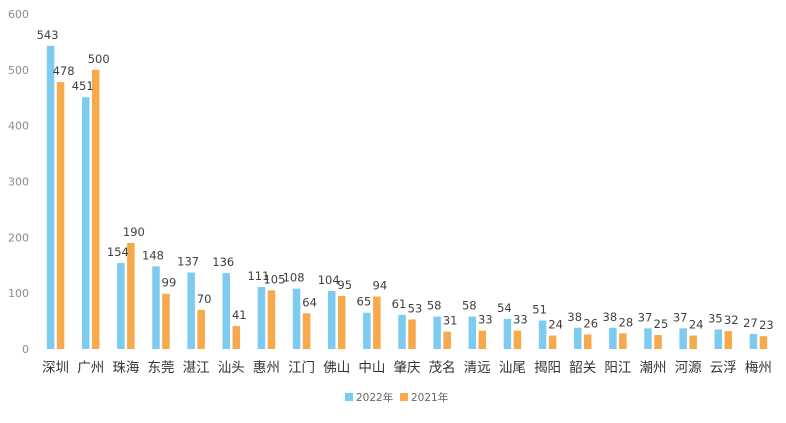 Image resolution: width=786 pixels, height=423 pixels. Describe the element at coordinates (18, 126) in the screenshot. I see `y-tick-label: 400` at that location.